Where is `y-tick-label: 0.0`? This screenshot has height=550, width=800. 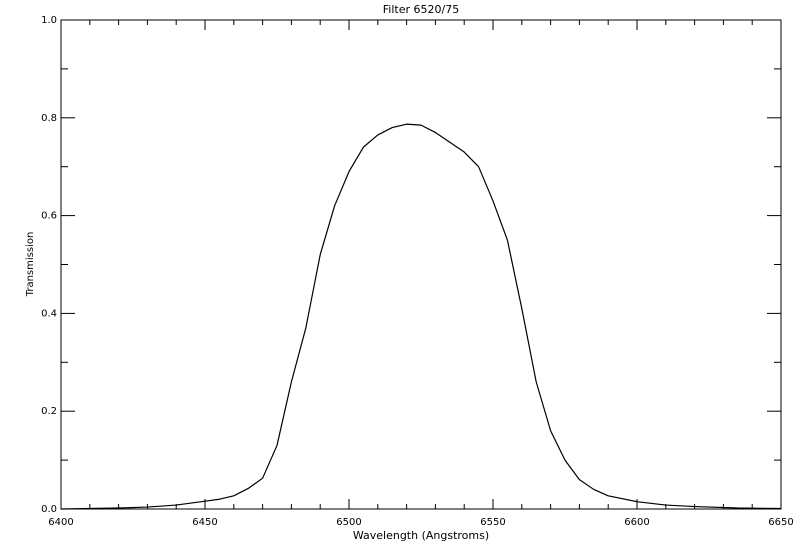 y-tick-label: 0.0 is located at coordinates (49, 509).